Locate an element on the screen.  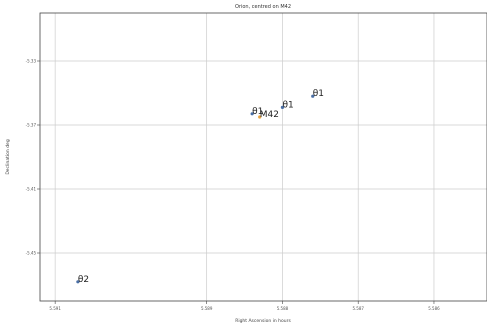
x-tick-label: 5.588 is located at coordinates (283, 308).